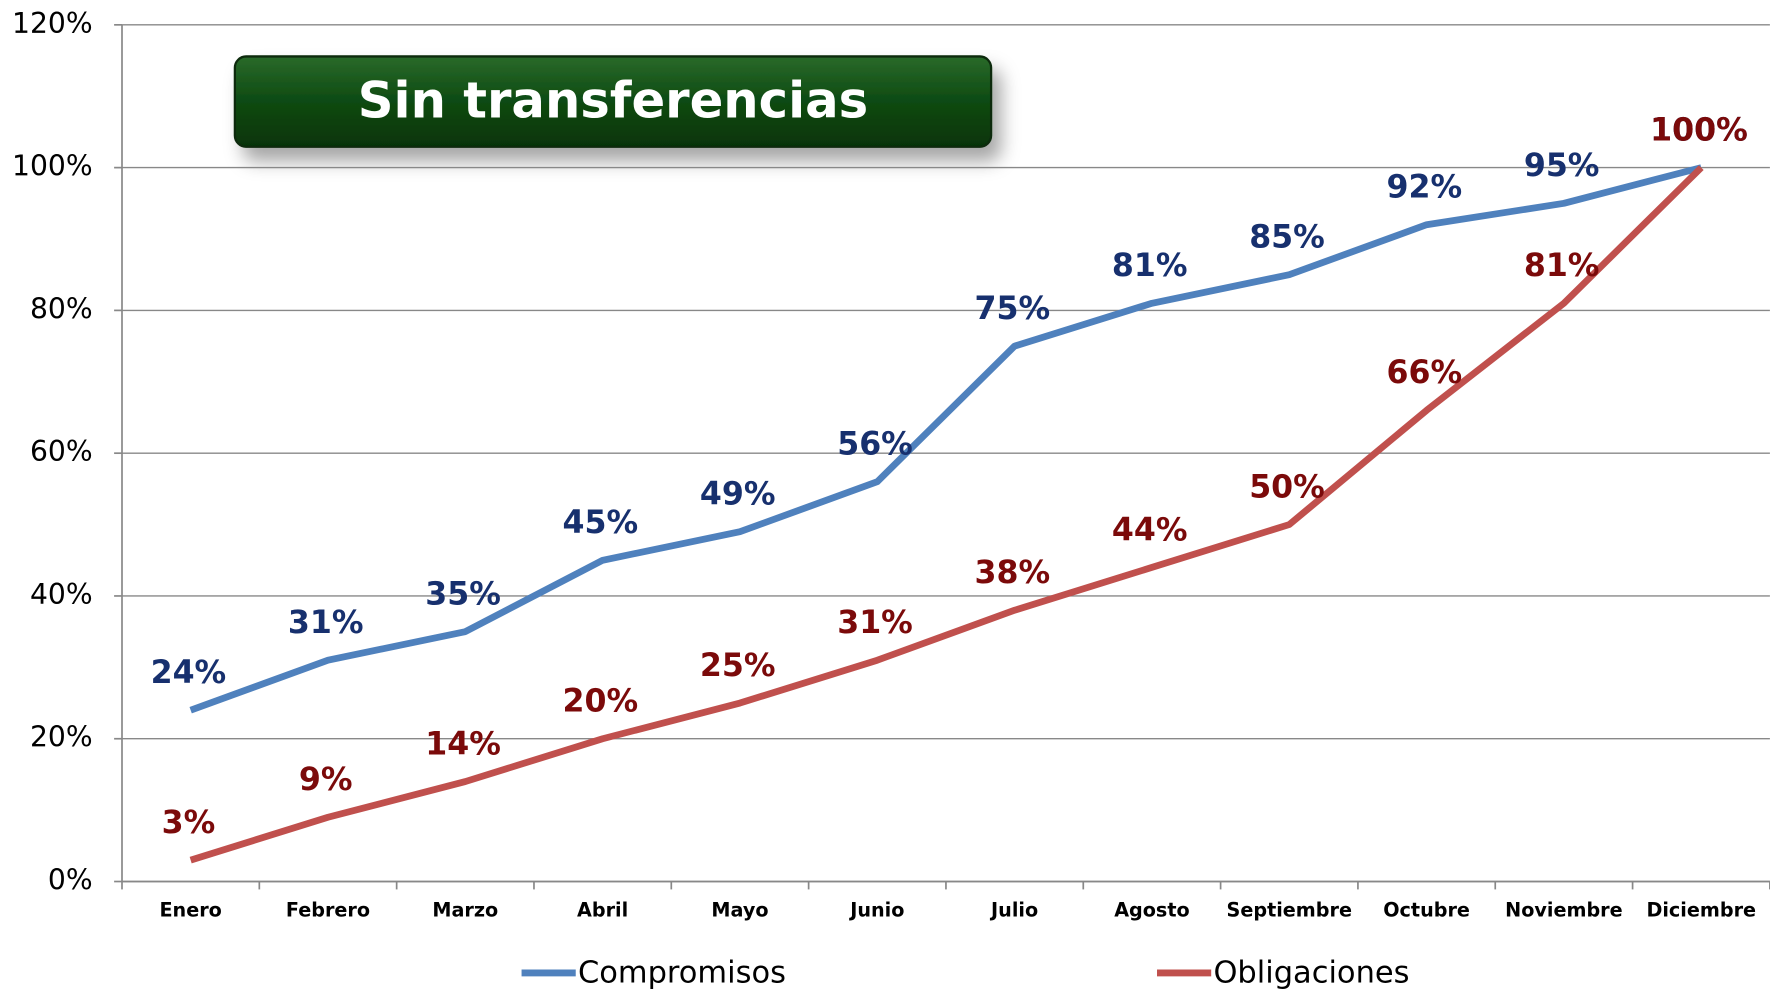 The width and height of the screenshot is (1770, 991). What do you see at coordinates (1701, 909) in the screenshot?
I see `x-tick-label: Diciembre` at bounding box center [1701, 909].